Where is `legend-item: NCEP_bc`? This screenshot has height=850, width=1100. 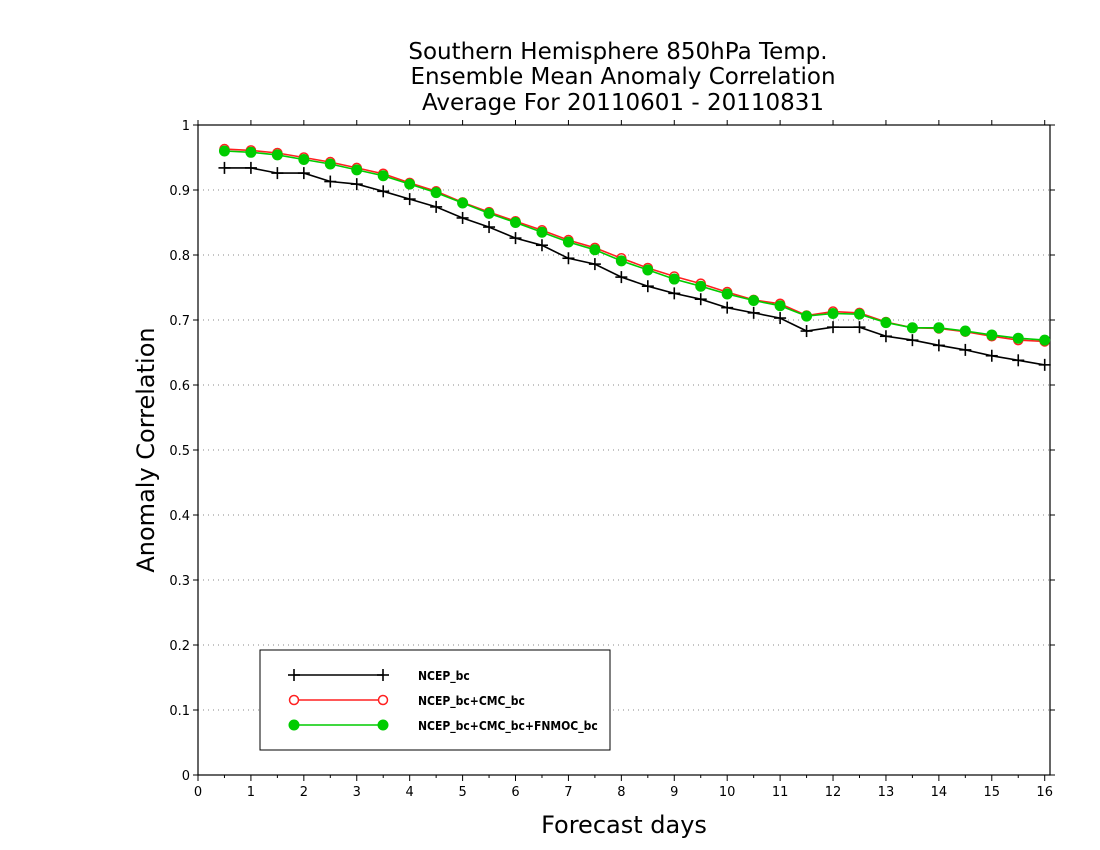
legend-item: NCEP_bc is located at coordinates (379, 676).